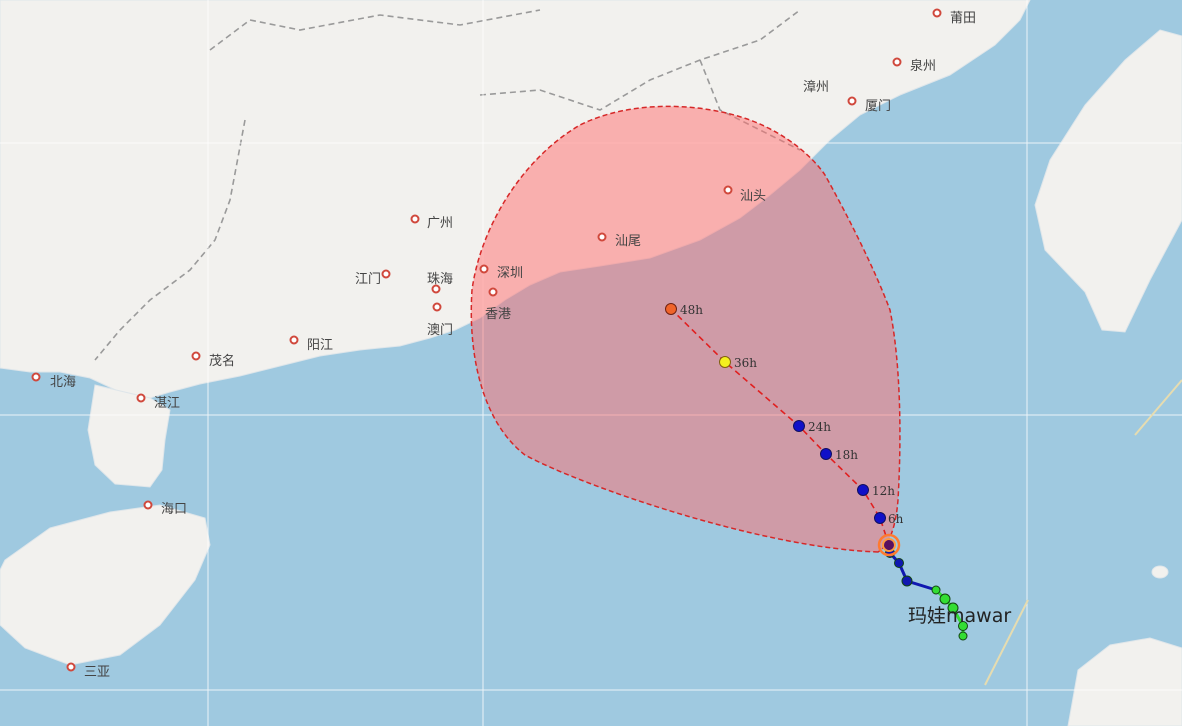  I want to click on forecast-label: 12h, so click(883, 491).